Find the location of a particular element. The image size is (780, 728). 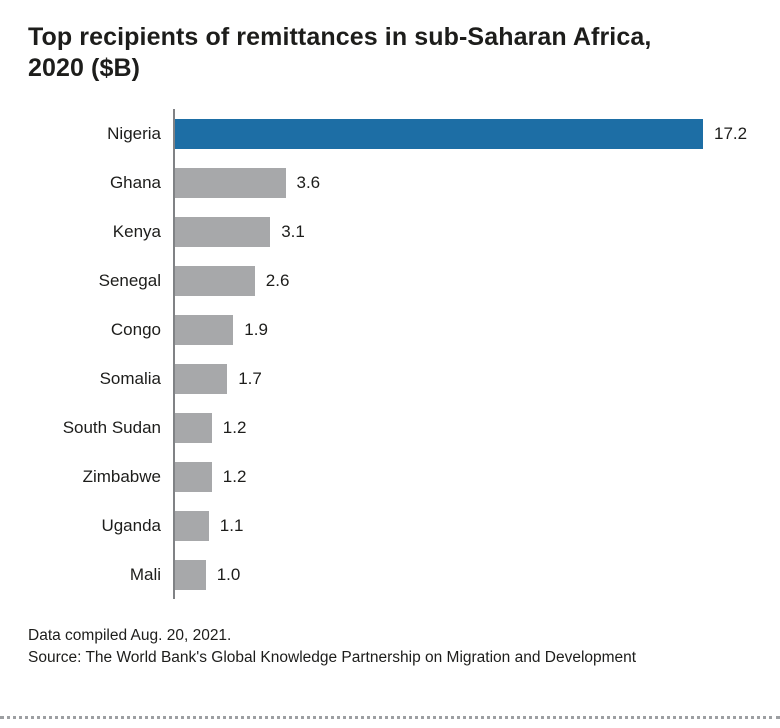

value-label: 1.9 is located at coordinates (256, 329).